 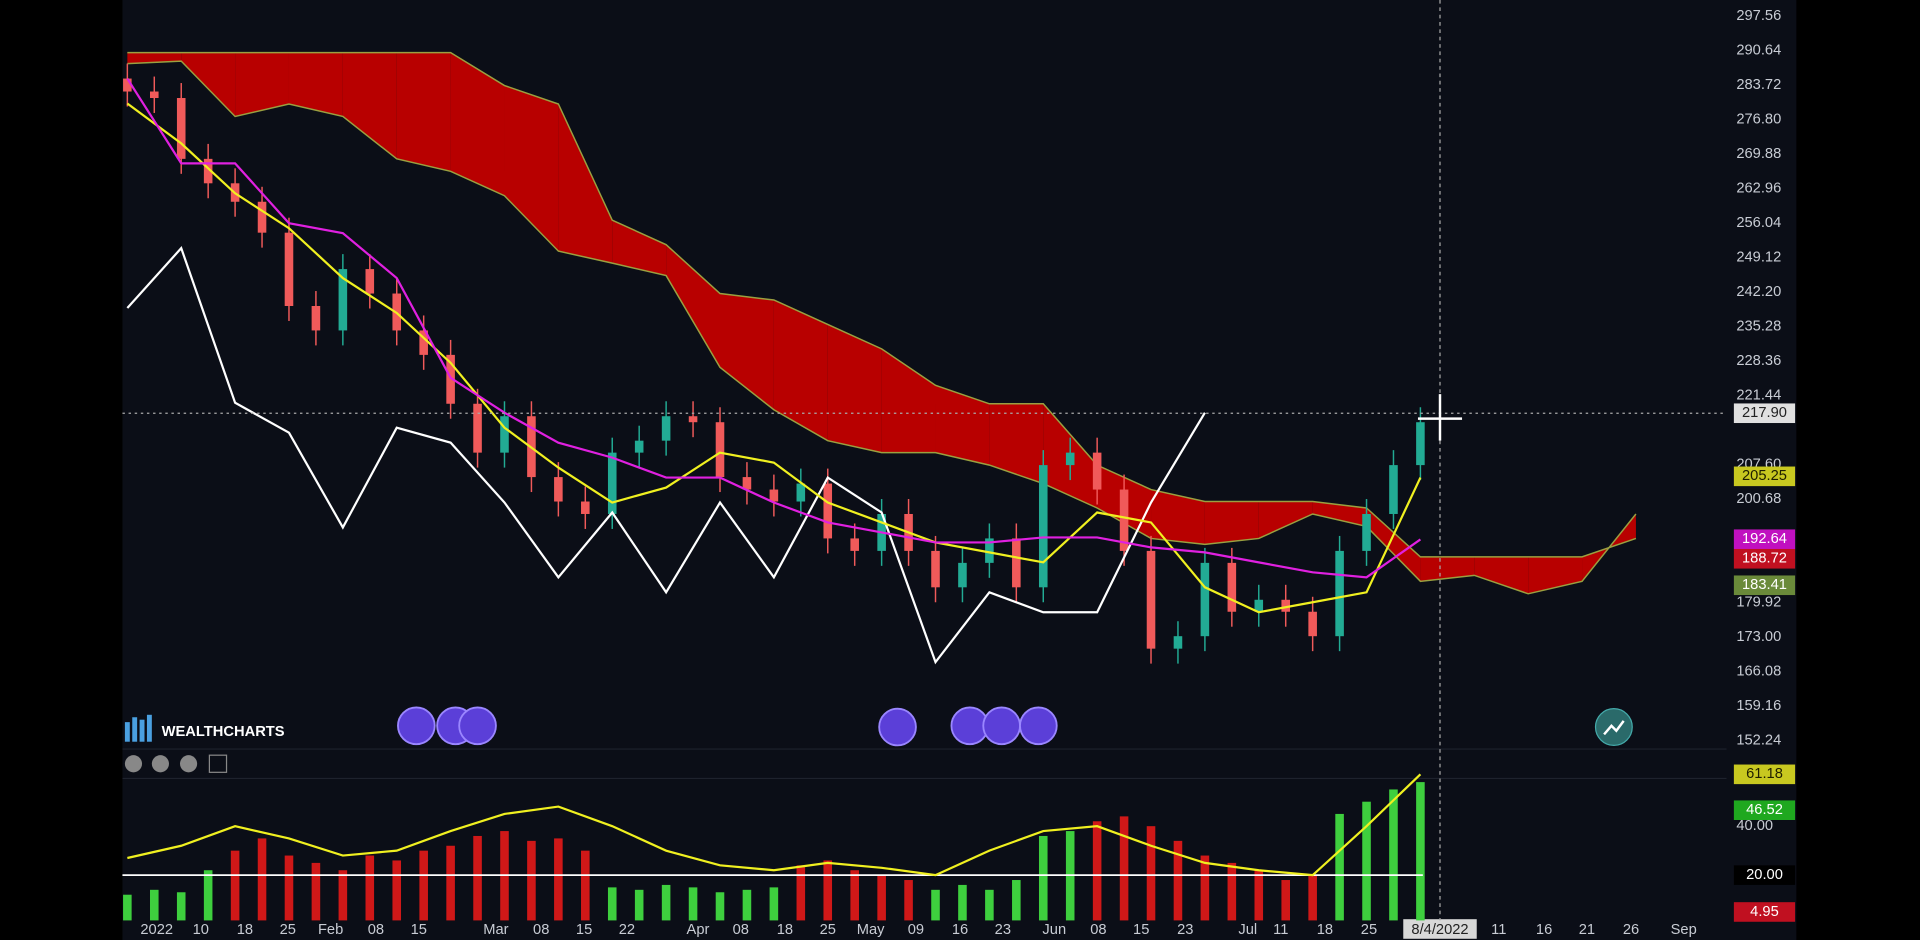 I want to click on add-pane-button, so click(x=218, y=763).